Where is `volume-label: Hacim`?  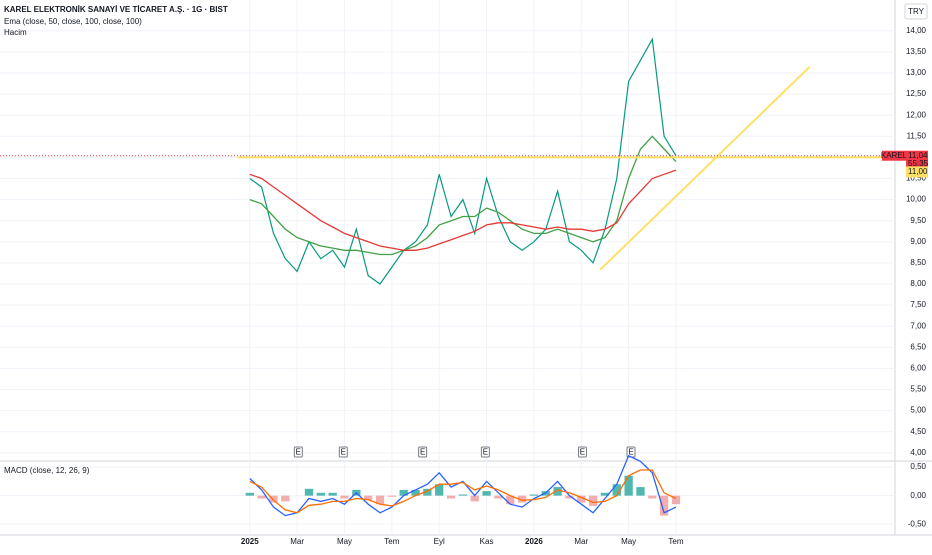
volume-label: Hacim is located at coordinates (15, 32).